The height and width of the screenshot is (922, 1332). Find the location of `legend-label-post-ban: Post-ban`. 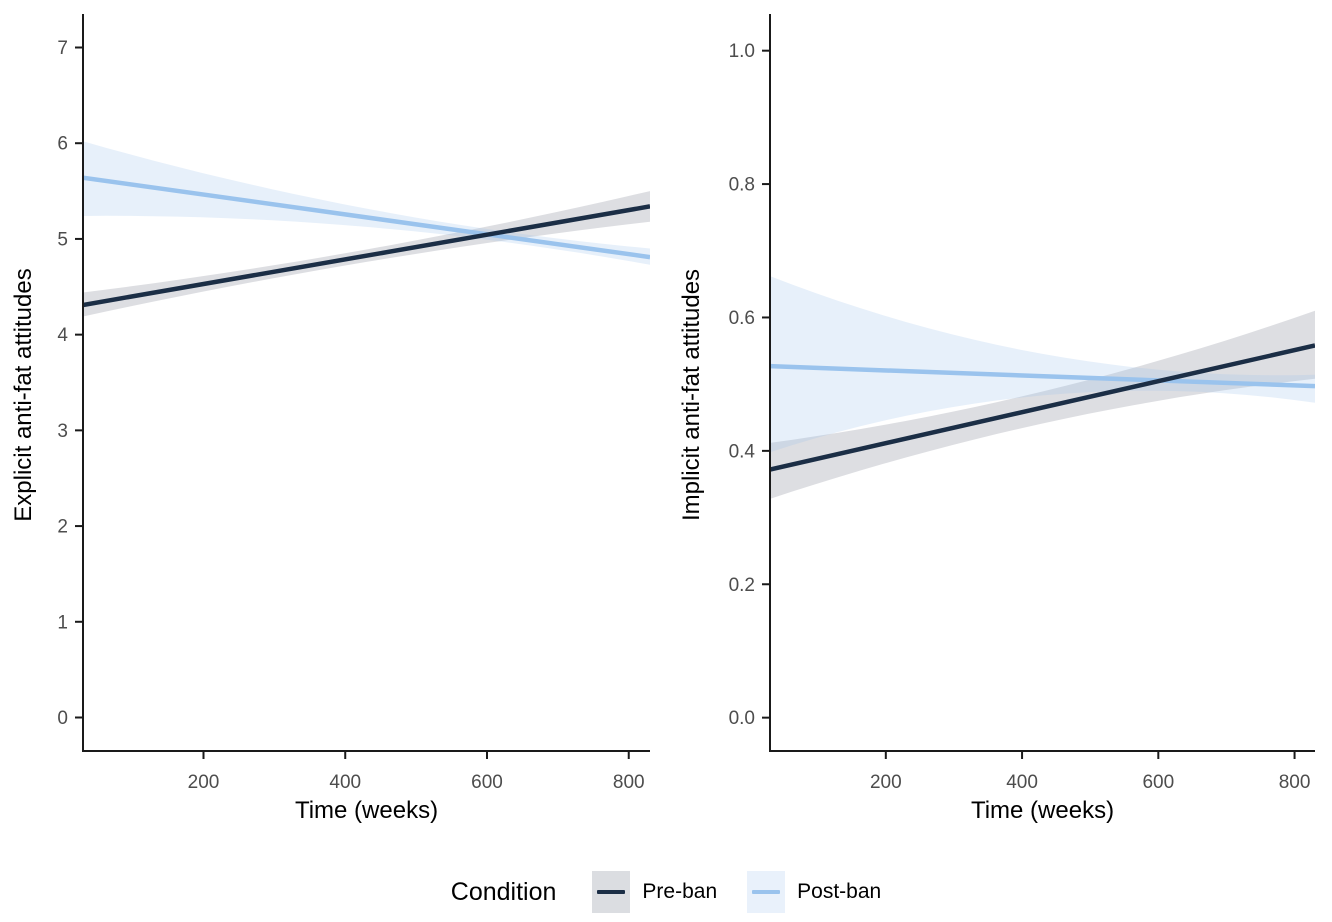

legend-label-post-ban: Post-ban is located at coordinates (839, 891).